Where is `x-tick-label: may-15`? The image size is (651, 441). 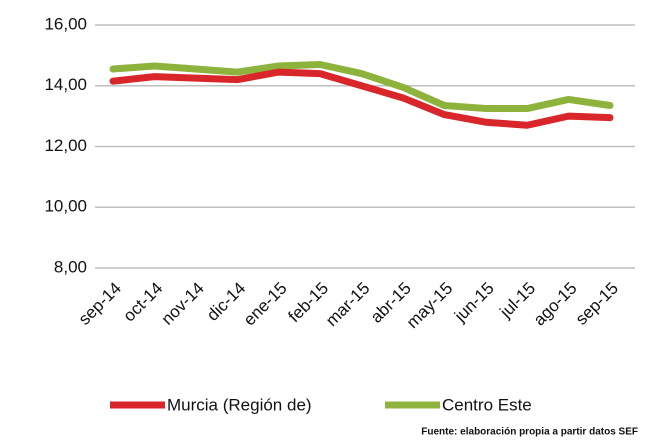
x-tick-label: may-15 is located at coordinates (430, 306).